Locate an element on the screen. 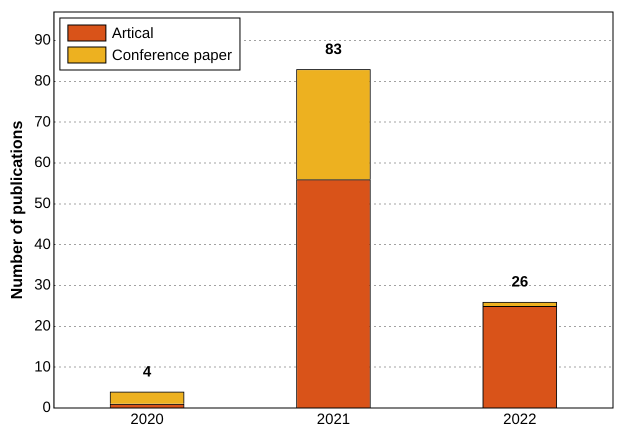  y-tick-label: 80 is located at coordinates (42, 81).